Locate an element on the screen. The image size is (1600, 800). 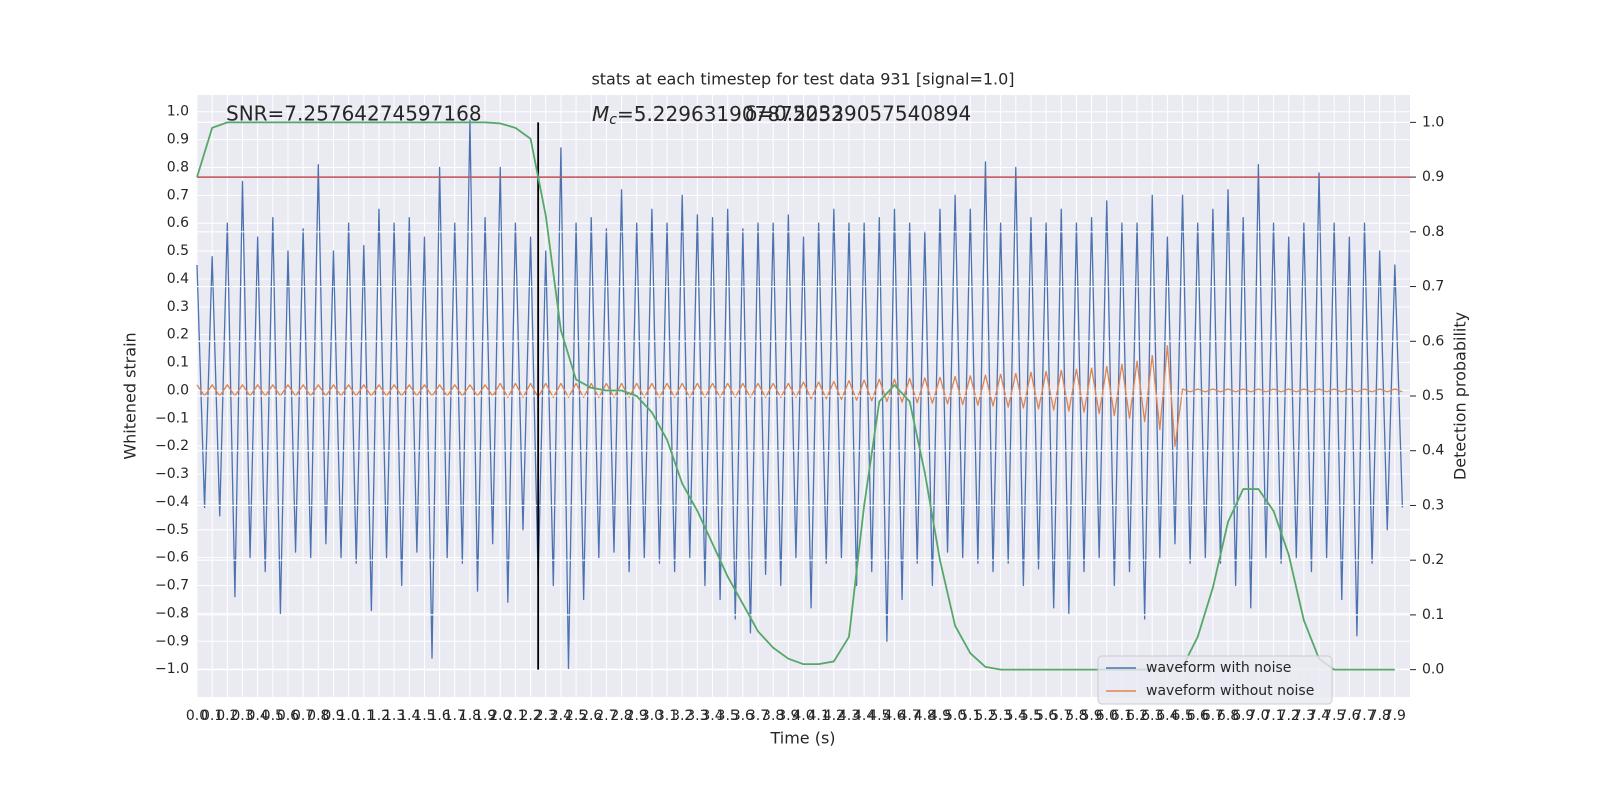
x-tick-label: 2.1 is located at coordinates (515, 716).